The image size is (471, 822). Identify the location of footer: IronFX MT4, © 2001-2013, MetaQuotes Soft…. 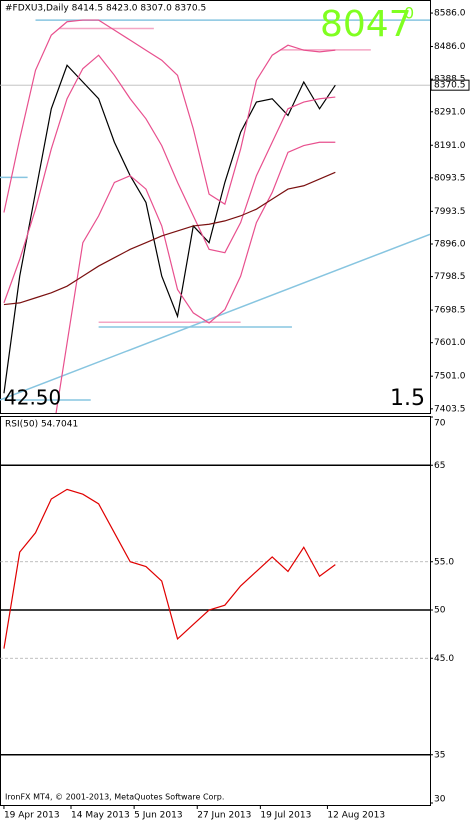
(114, 797).